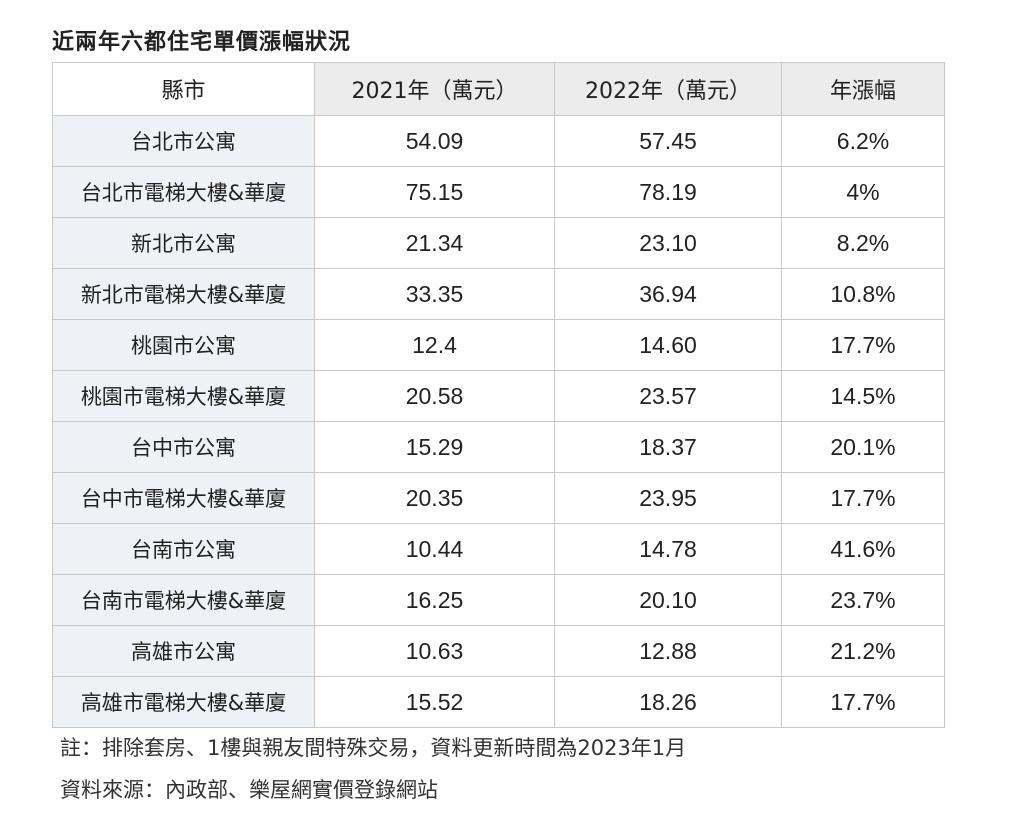 This screenshot has width=1024, height=835. Describe the element at coordinates (434, 702) in the screenshot. I see `price-2021-cell: 15.52` at that location.